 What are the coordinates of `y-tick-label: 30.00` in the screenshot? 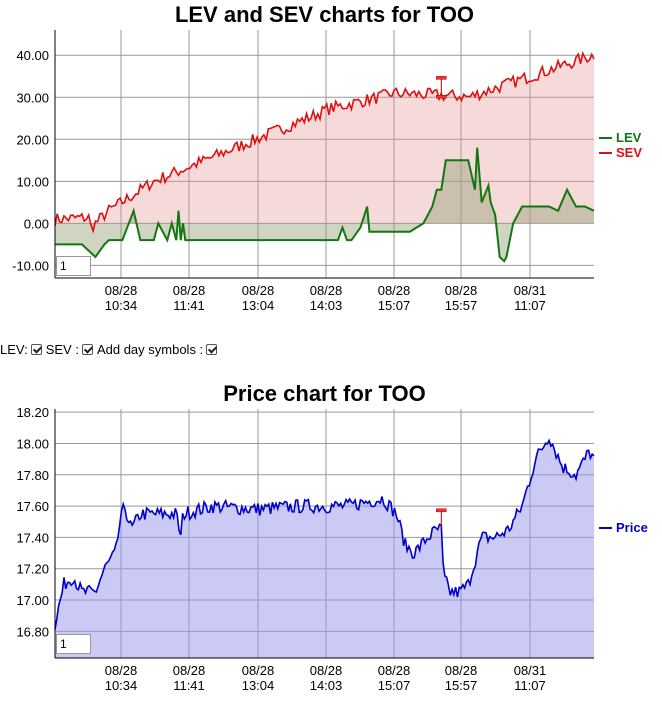 It's located at (32, 97).